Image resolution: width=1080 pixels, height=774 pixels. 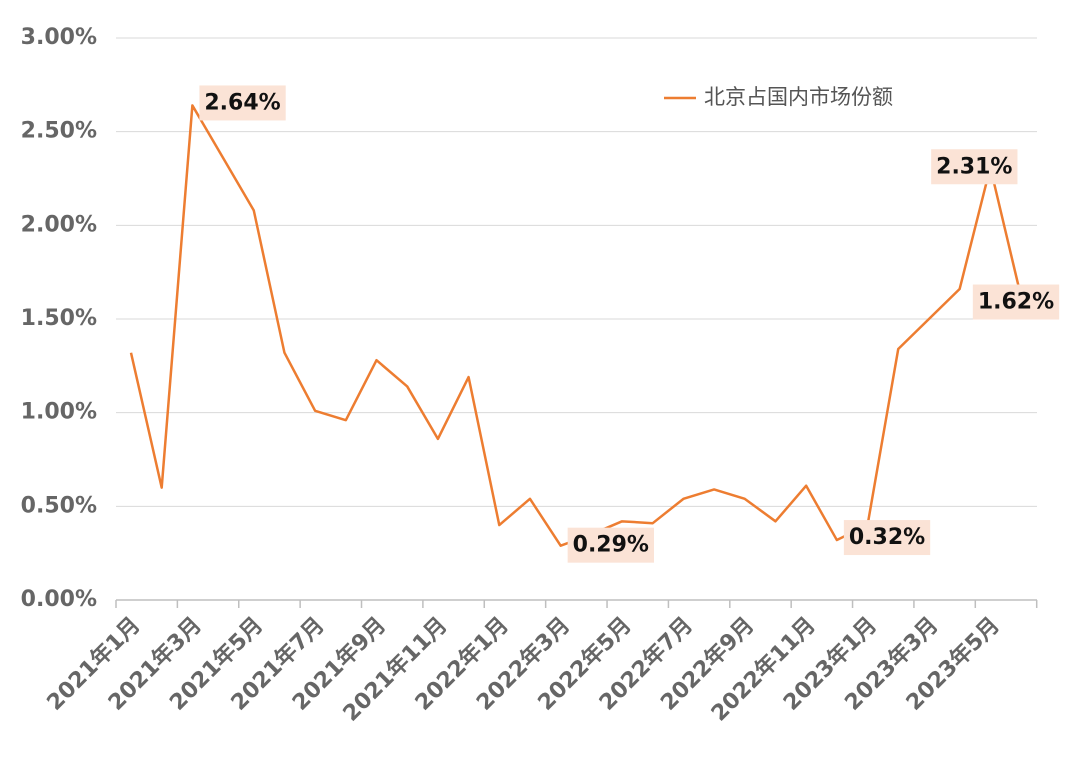 What do you see at coordinates (59, 599) in the screenshot?
I see `y-tick-label: 0.00%` at bounding box center [59, 599].